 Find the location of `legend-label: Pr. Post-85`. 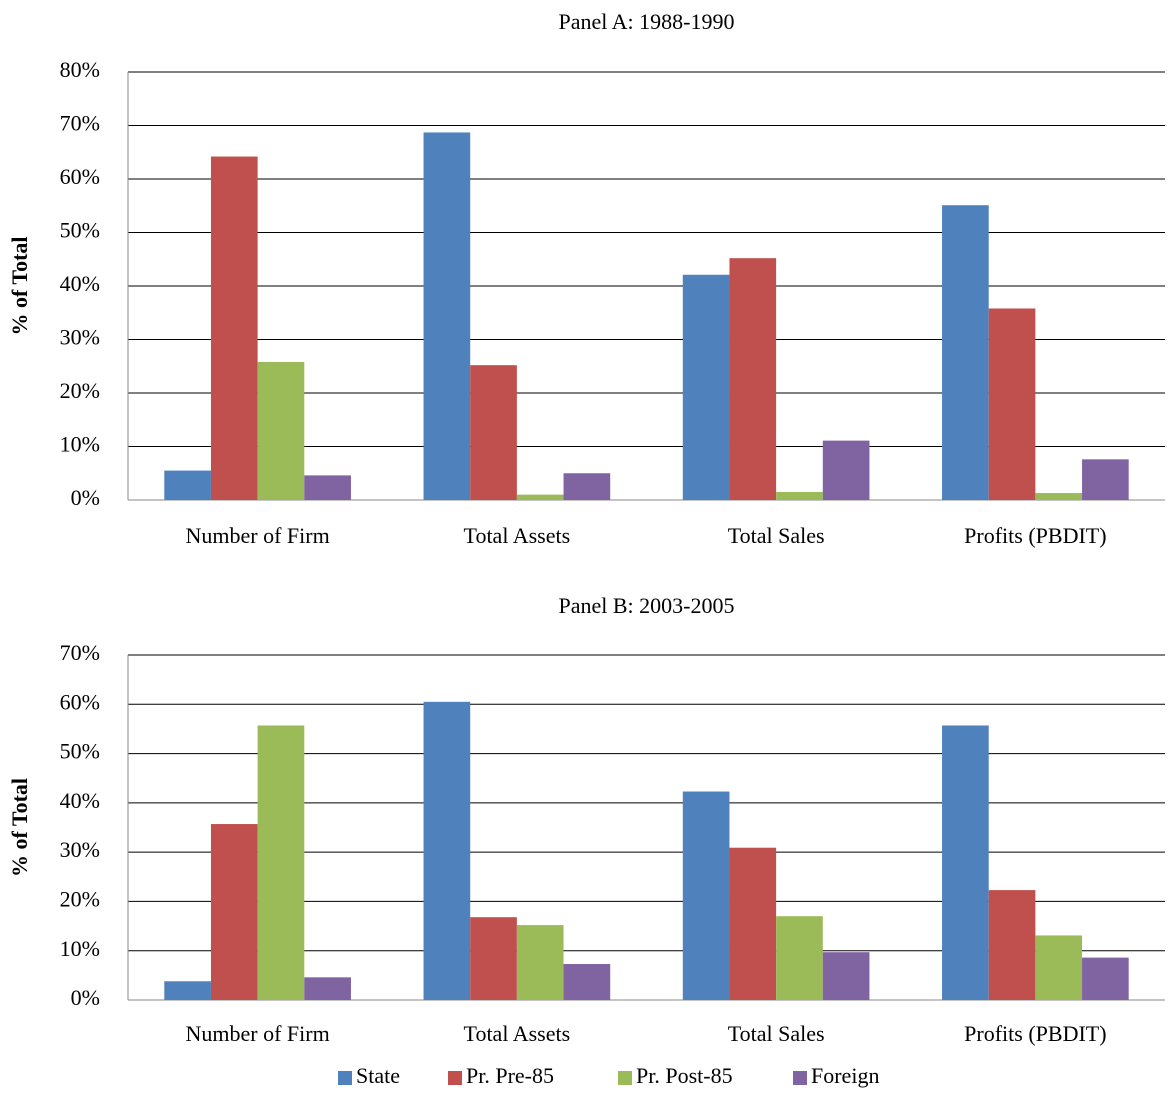

legend-label: Pr. Post-85 is located at coordinates (684, 1075).